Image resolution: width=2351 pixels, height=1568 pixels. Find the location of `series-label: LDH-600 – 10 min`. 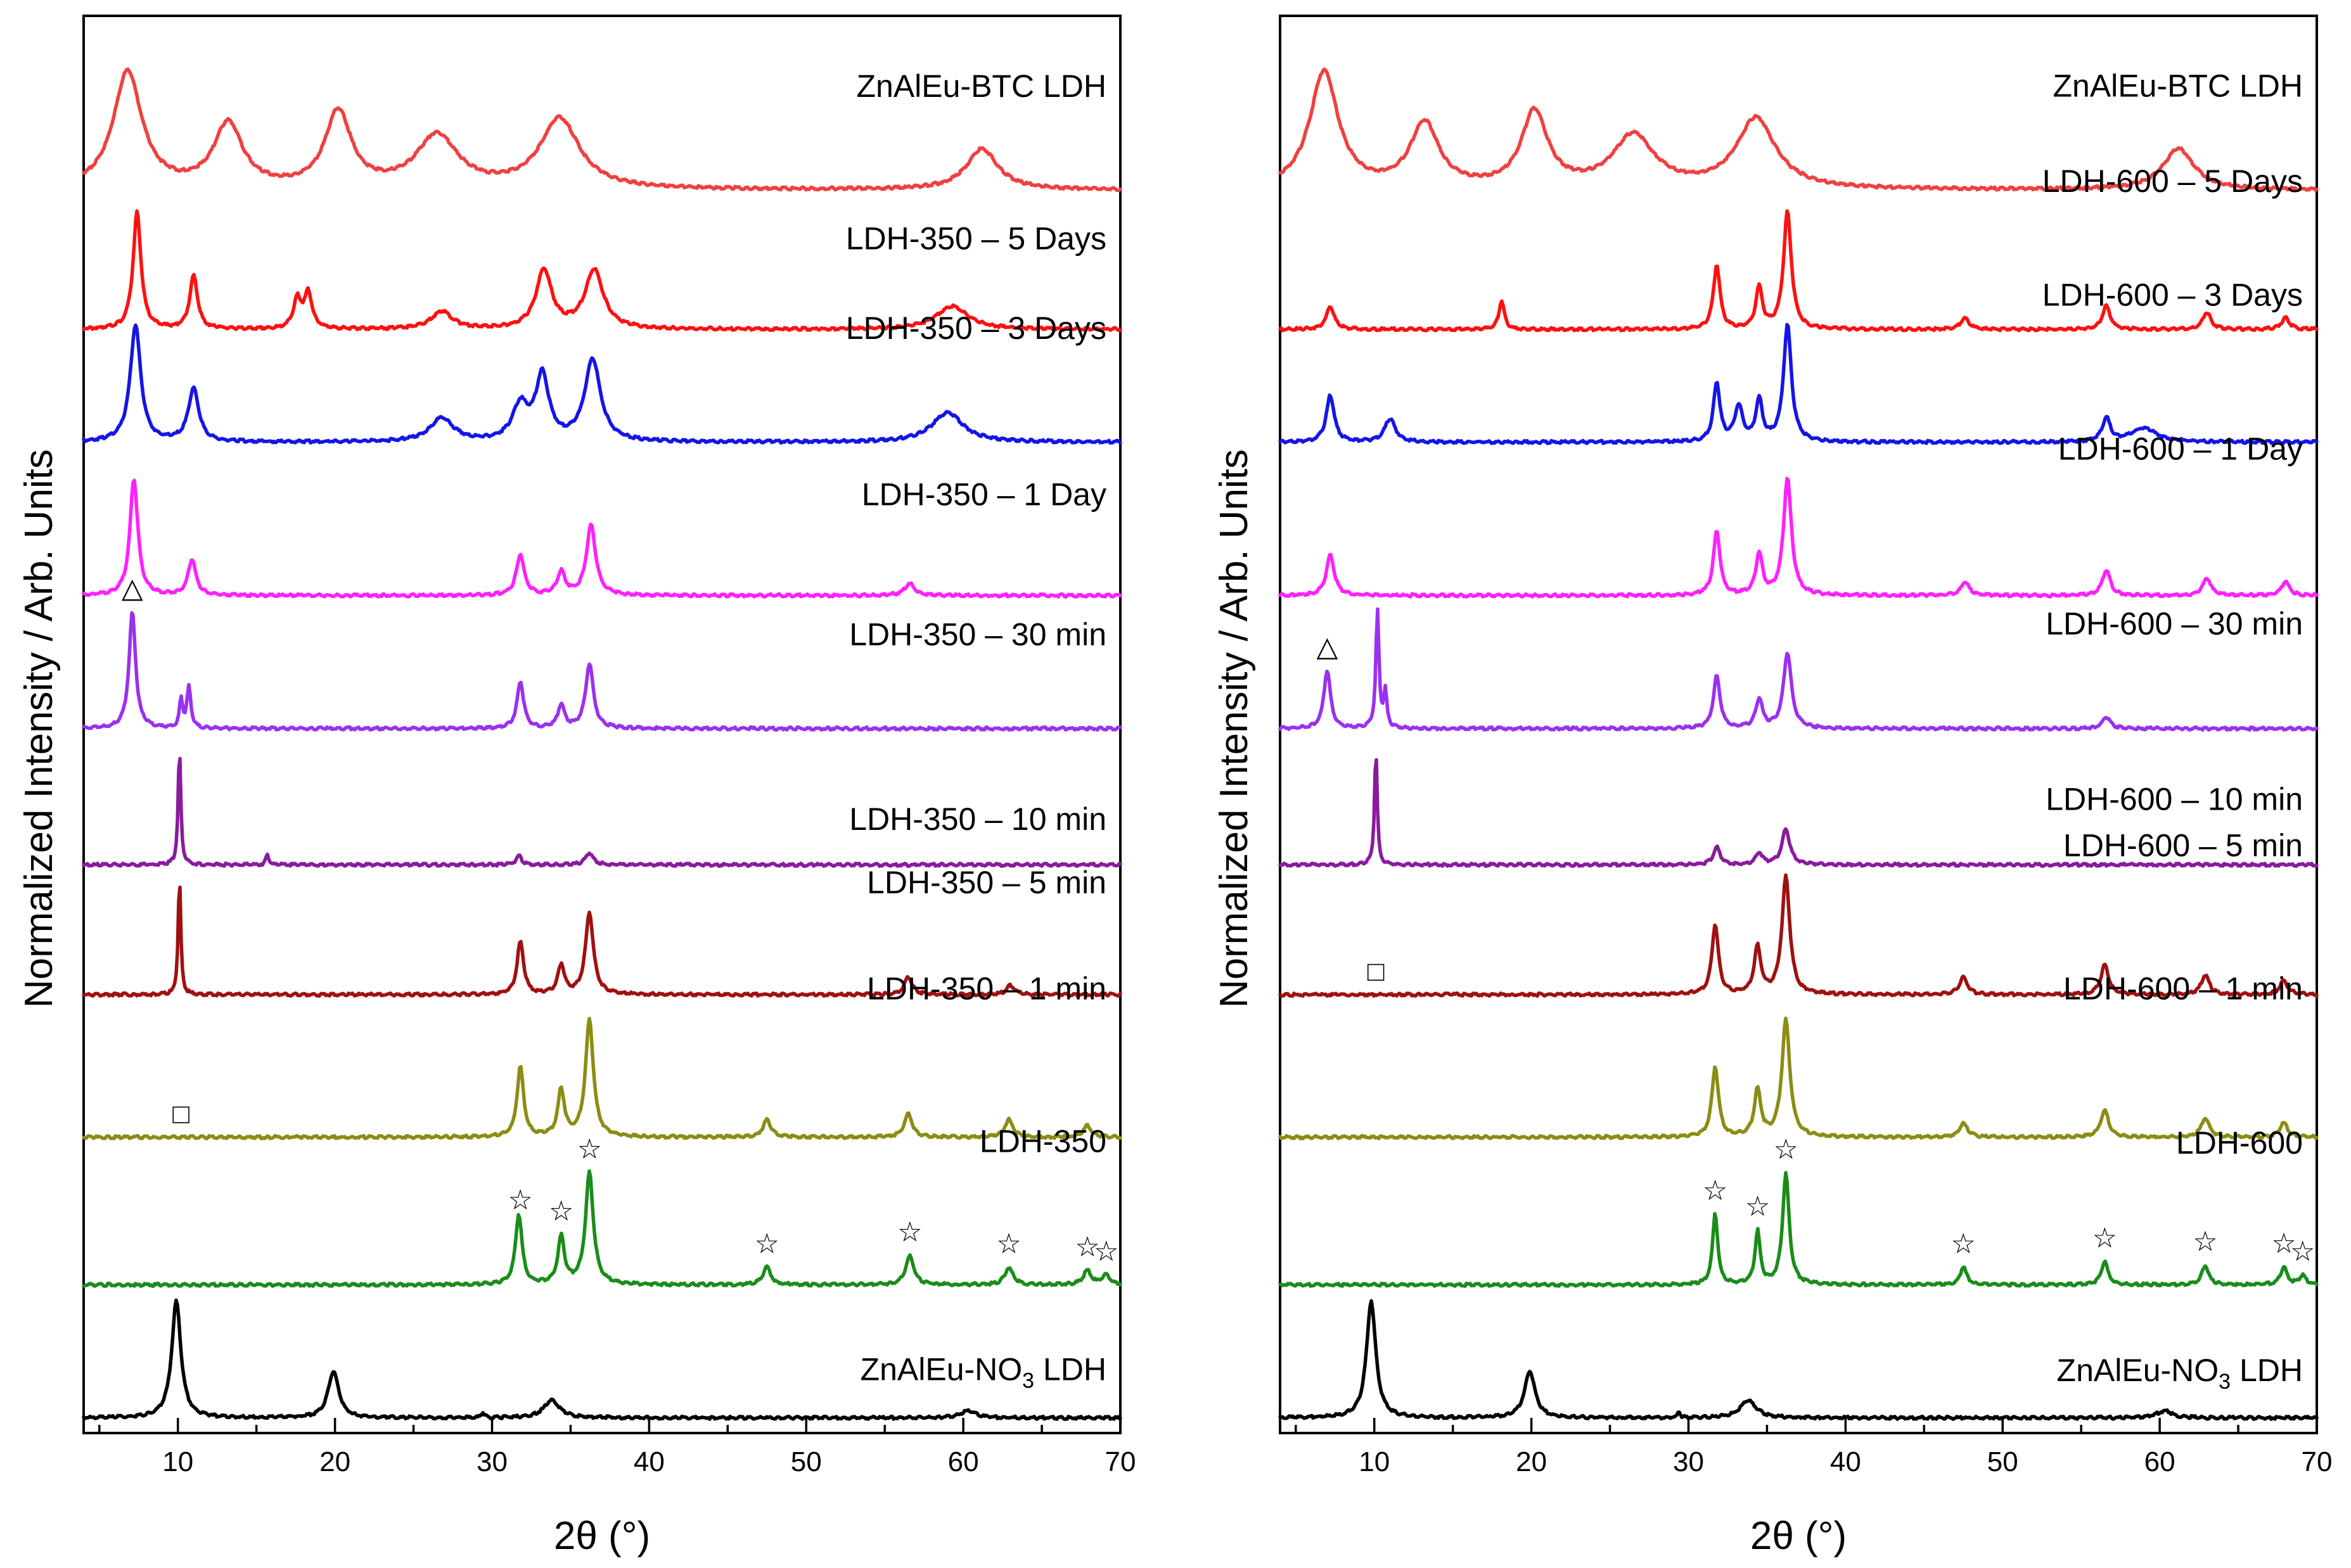

series-label: LDH-600 – 10 min is located at coordinates (2174, 799).